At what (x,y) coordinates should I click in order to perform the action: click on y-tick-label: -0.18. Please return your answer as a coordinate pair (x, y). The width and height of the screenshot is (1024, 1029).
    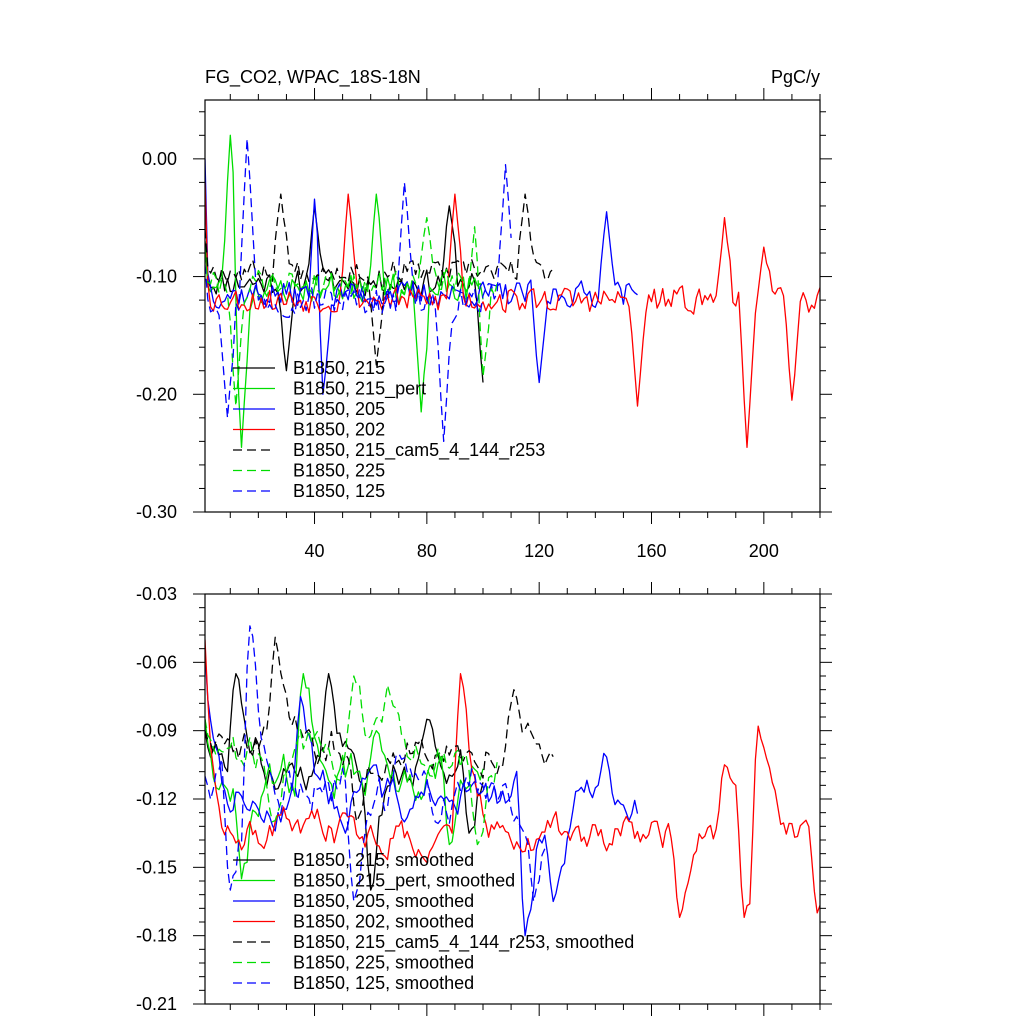
    Looking at the image, I should click on (156, 936).